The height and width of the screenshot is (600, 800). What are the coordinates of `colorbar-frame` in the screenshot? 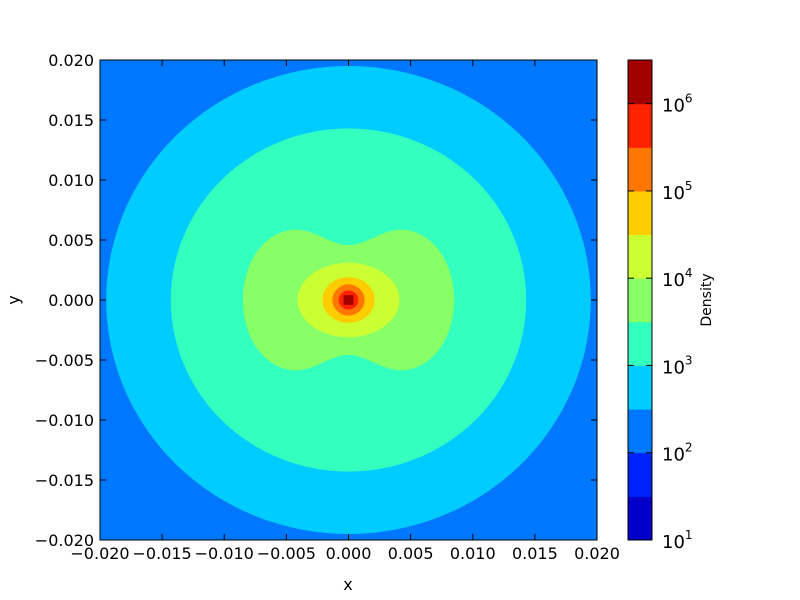 It's located at (640, 300).